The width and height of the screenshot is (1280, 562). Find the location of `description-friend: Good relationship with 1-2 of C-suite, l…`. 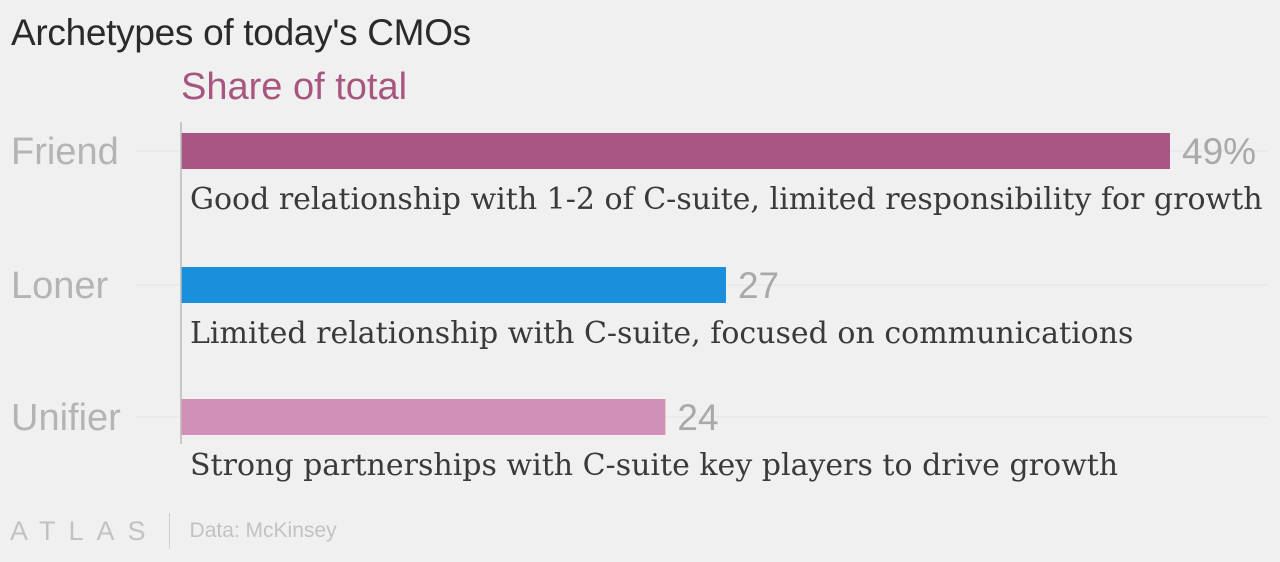

description-friend: Good relationship with 1-2 of C-suite, l… is located at coordinates (726, 199).